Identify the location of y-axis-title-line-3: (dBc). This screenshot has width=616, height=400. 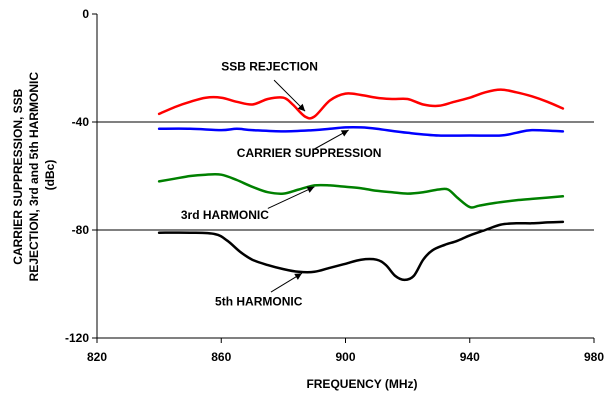
(50, 175).